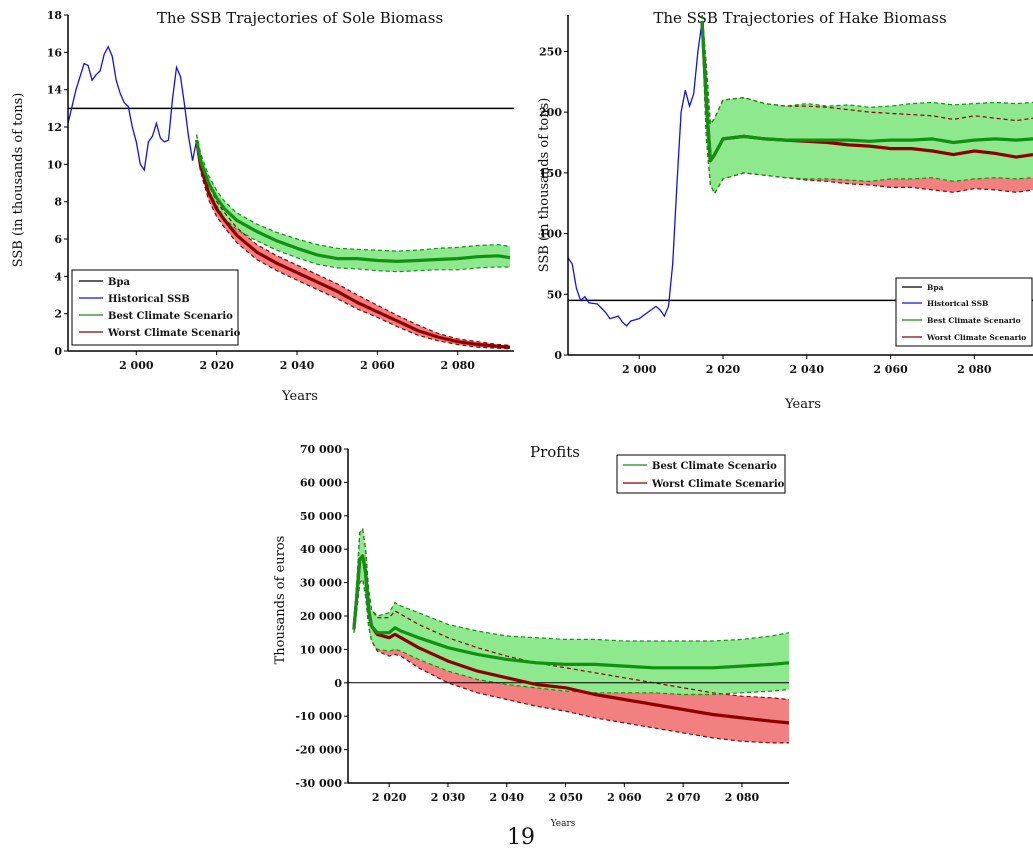 This screenshot has width=1033, height=848. What do you see at coordinates (55, 164) in the screenshot?
I see `y-tick-label: 10` at bounding box center [55, 164].